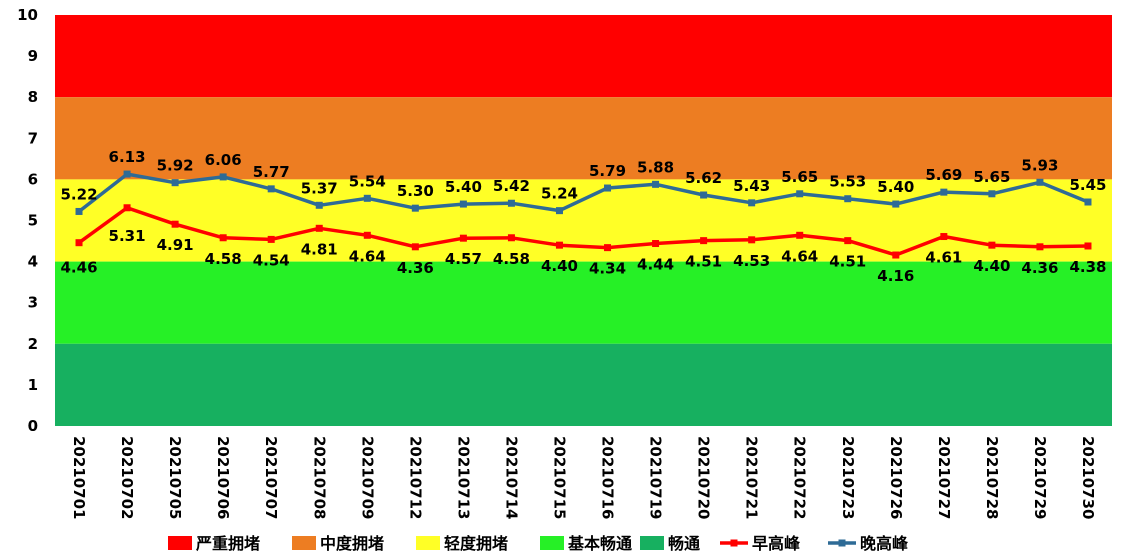  What do you see at coordinates (799, 177) in the screenshot?
I see `evening-peak-data-label: 5.65` at bounding box center [799, 177].